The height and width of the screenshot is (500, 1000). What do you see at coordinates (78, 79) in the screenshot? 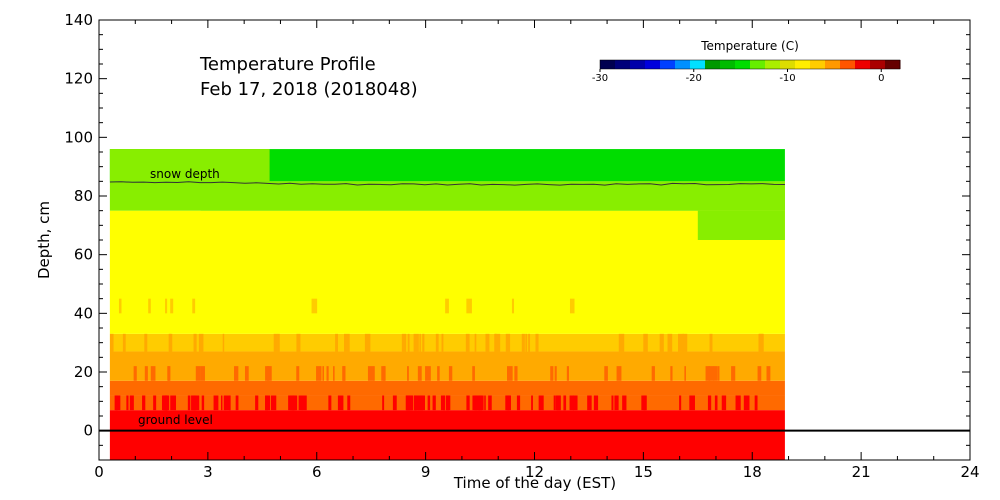
I see `y-tick-label: 120` at bounding box center [78, 79].